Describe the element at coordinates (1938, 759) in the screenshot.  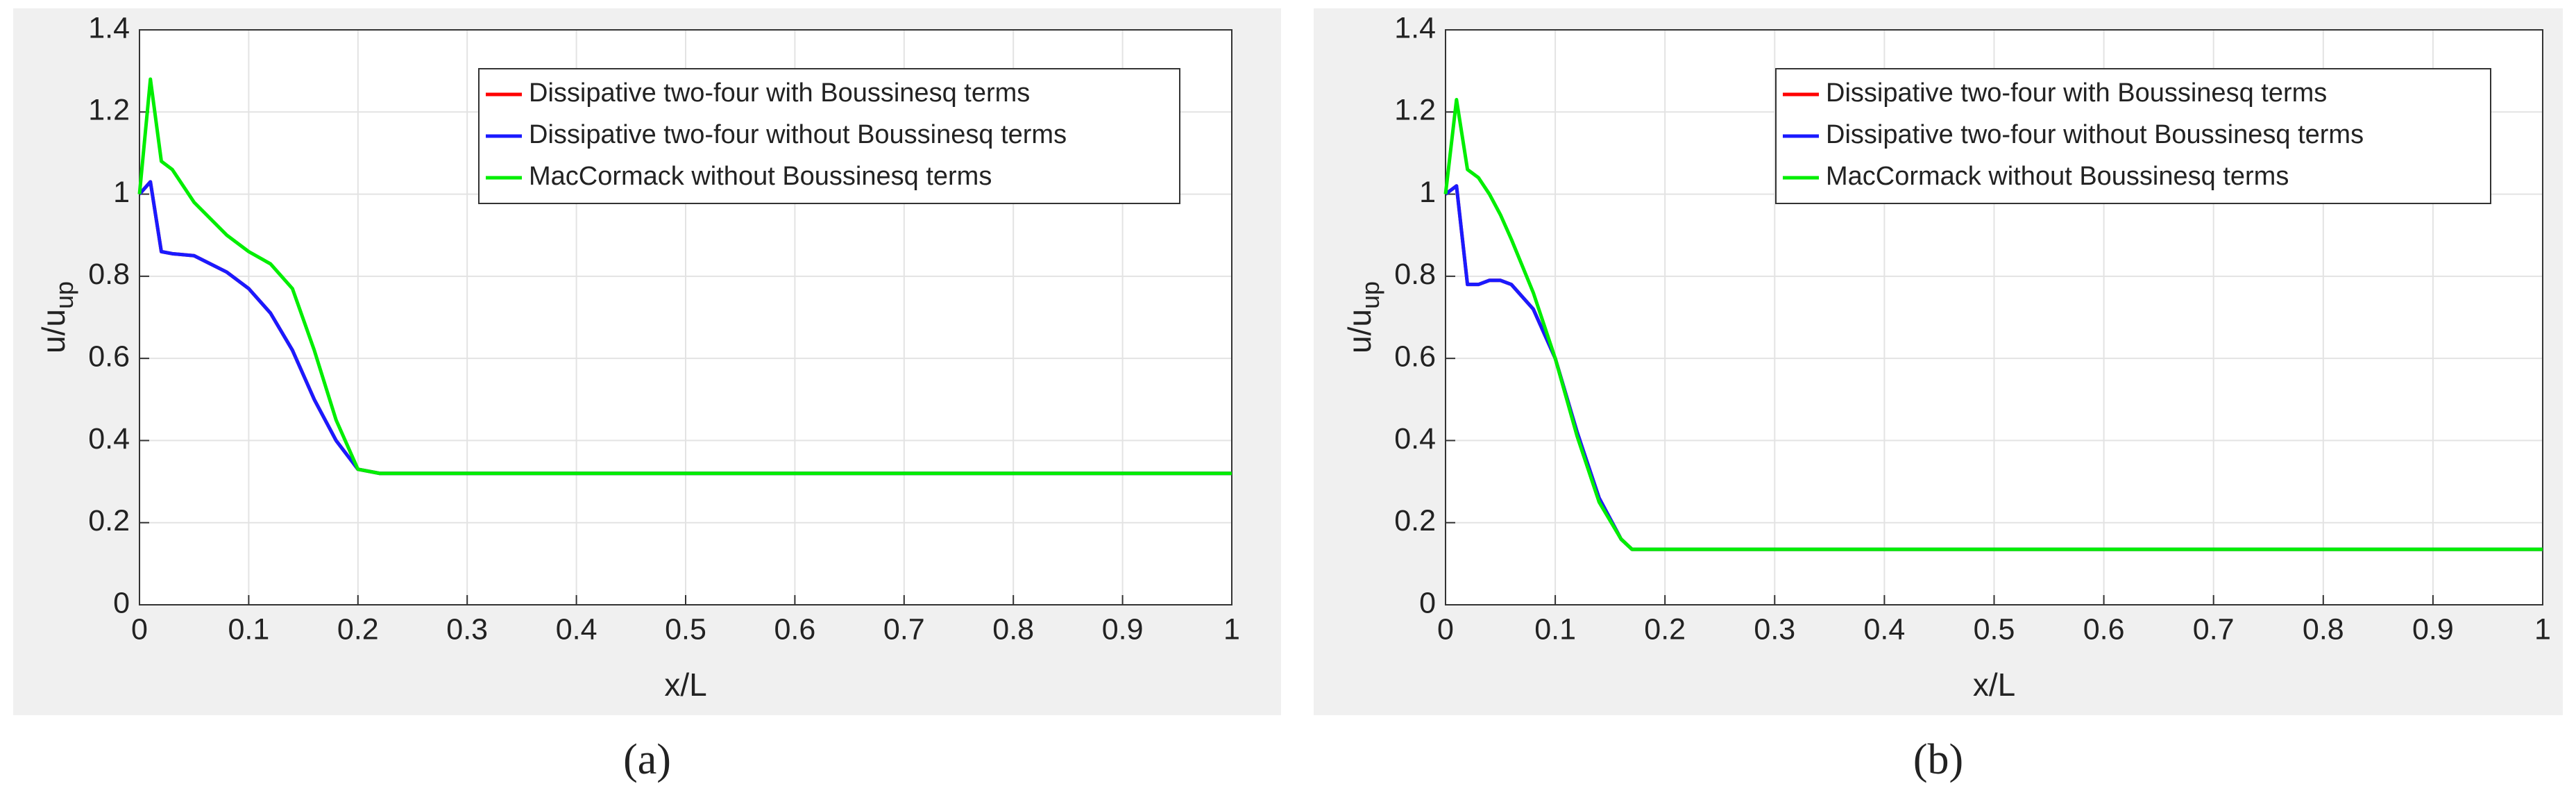
I see `panel-caption: (b)` at that location.